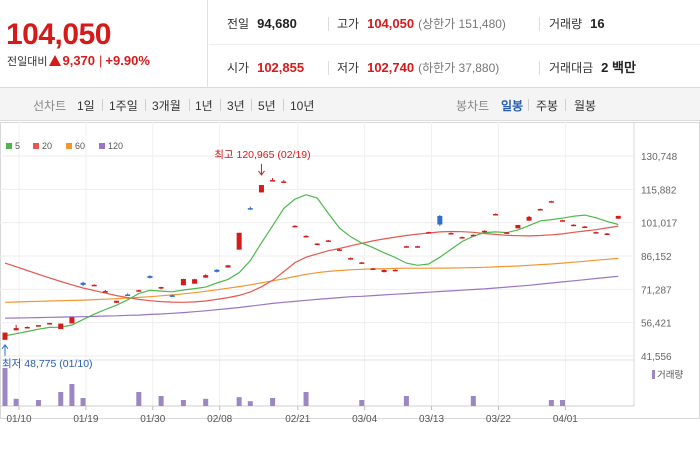  I want to click on low-arrow, so click(5, 349).